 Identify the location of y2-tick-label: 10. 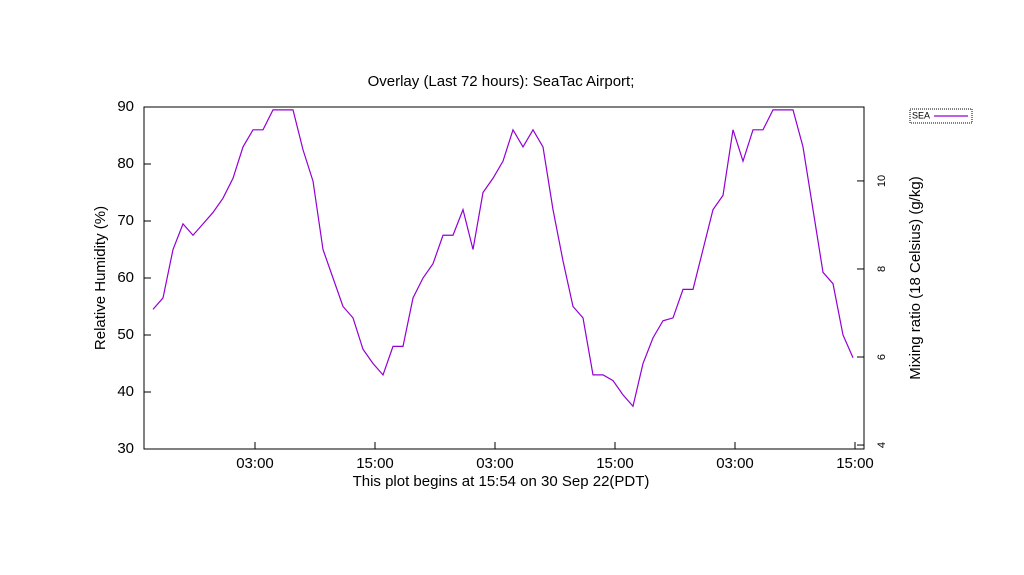
(882, 181).